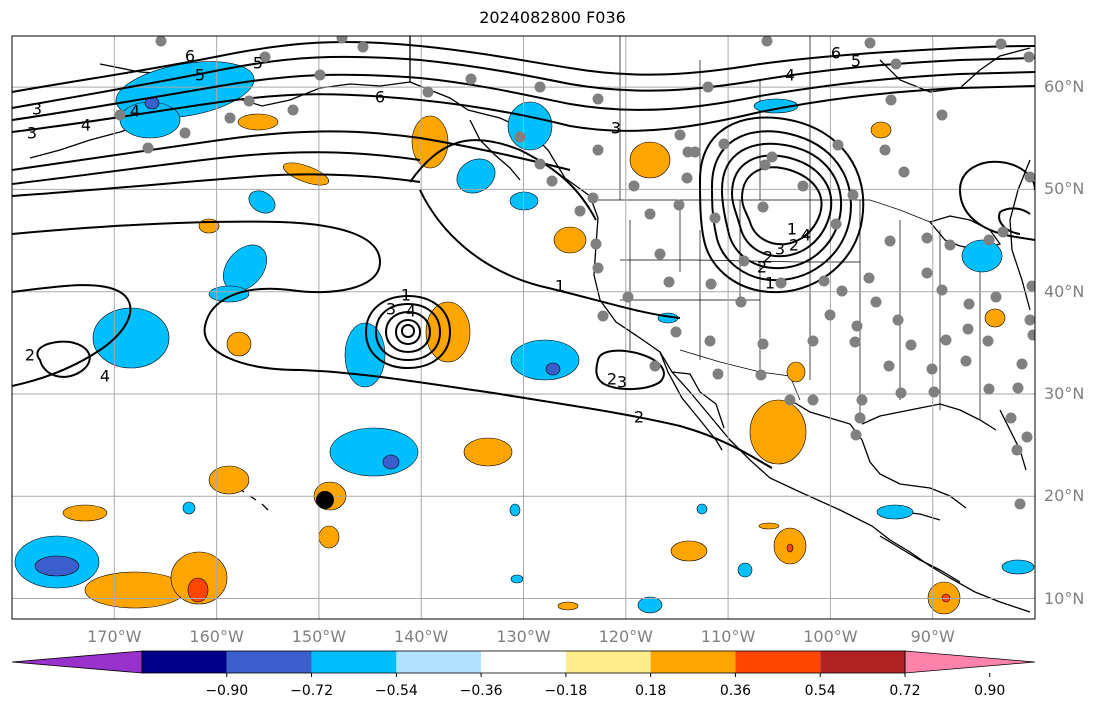  Describe the element at coordinates (768, 257) in the screenshot. I see `contour-value-label: 2` at that location.